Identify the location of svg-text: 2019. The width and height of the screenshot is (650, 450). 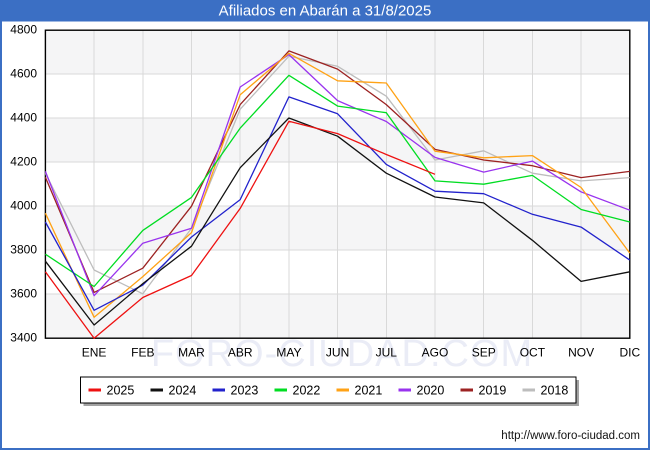
(493, 391).